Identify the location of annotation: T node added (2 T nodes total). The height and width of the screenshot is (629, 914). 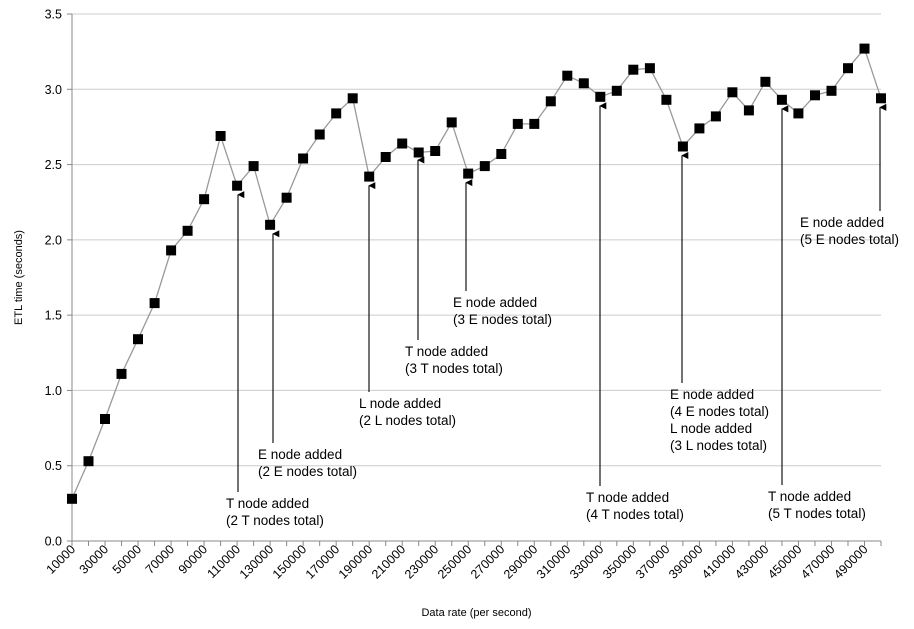
(275, 359).